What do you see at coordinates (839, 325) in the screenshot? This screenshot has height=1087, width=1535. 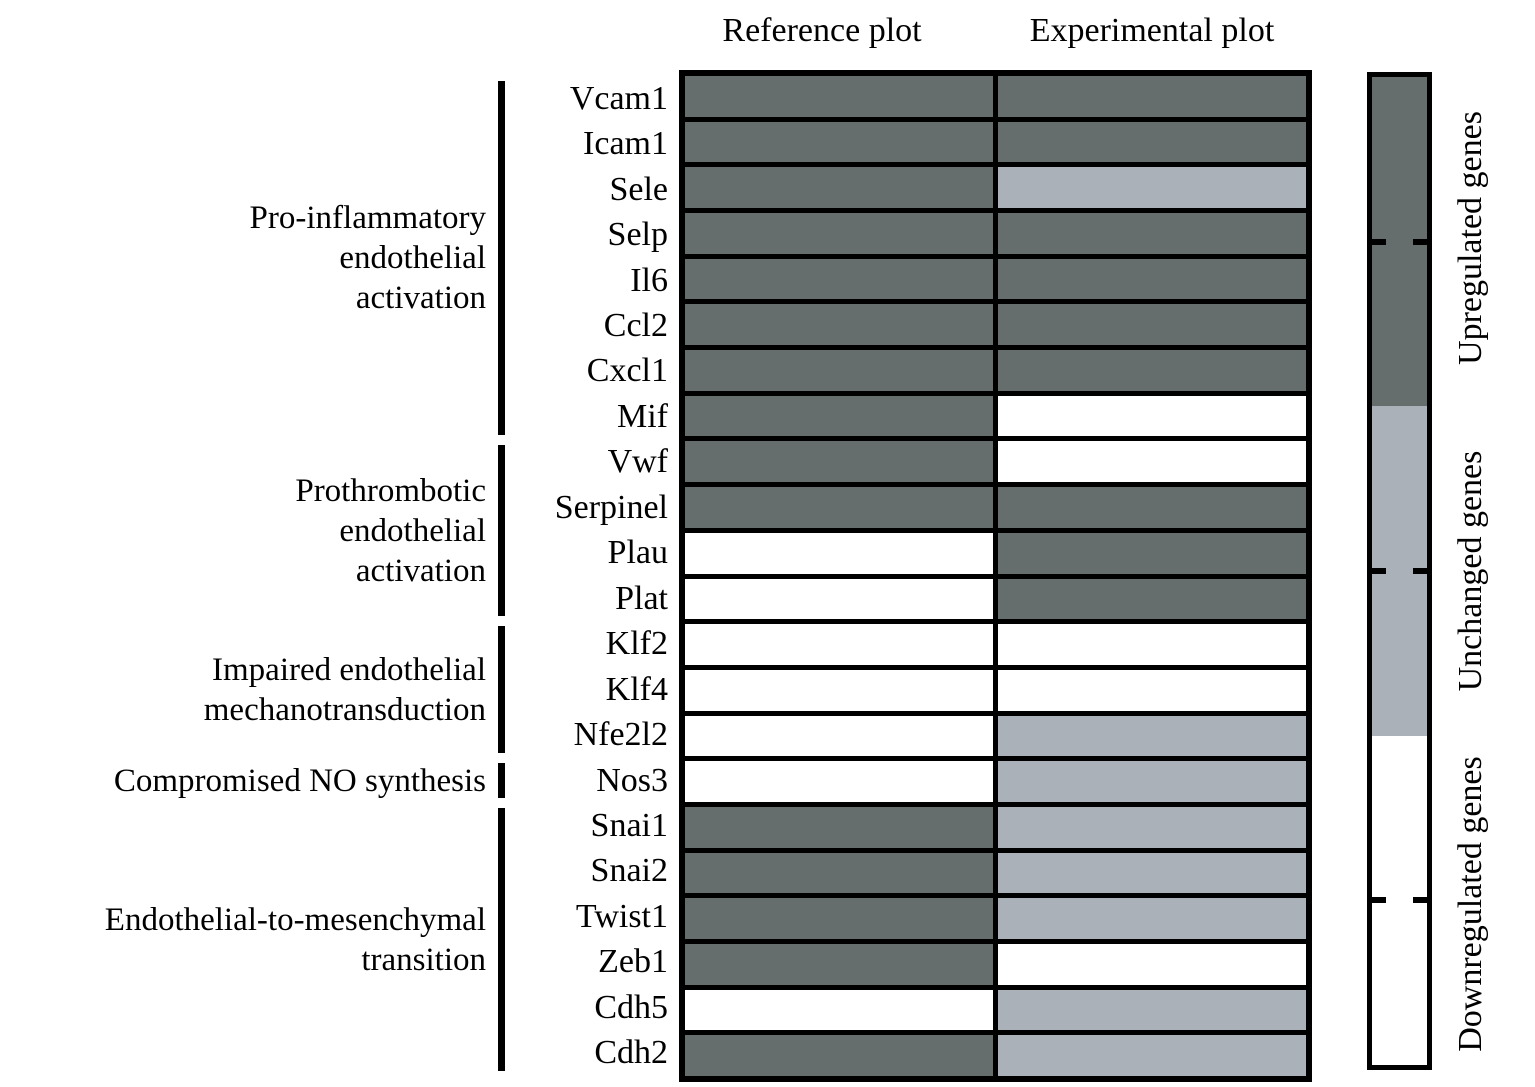 I see `heatmap-cell-ccl2-reference` at bounding box center [839, 325].